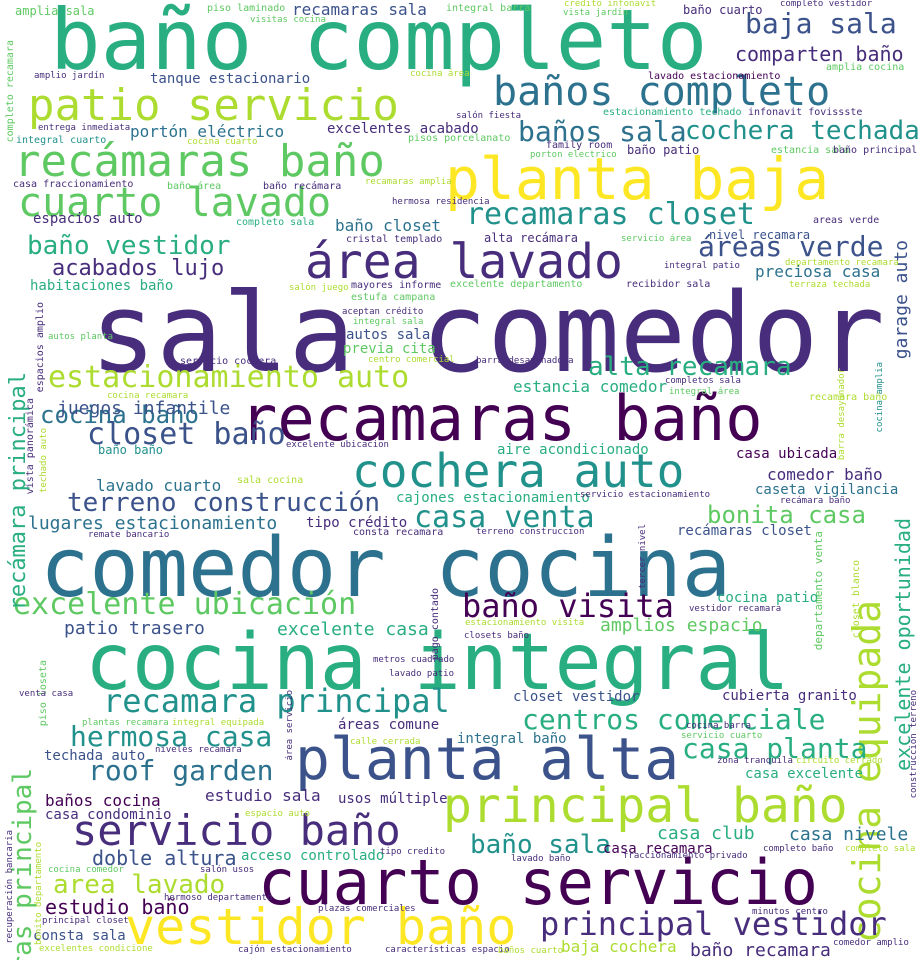 This screenshot has width=920, height=960. Describe the element at coordinates (488, 8) in the screenshot. I see `word: integral barra` at that location.